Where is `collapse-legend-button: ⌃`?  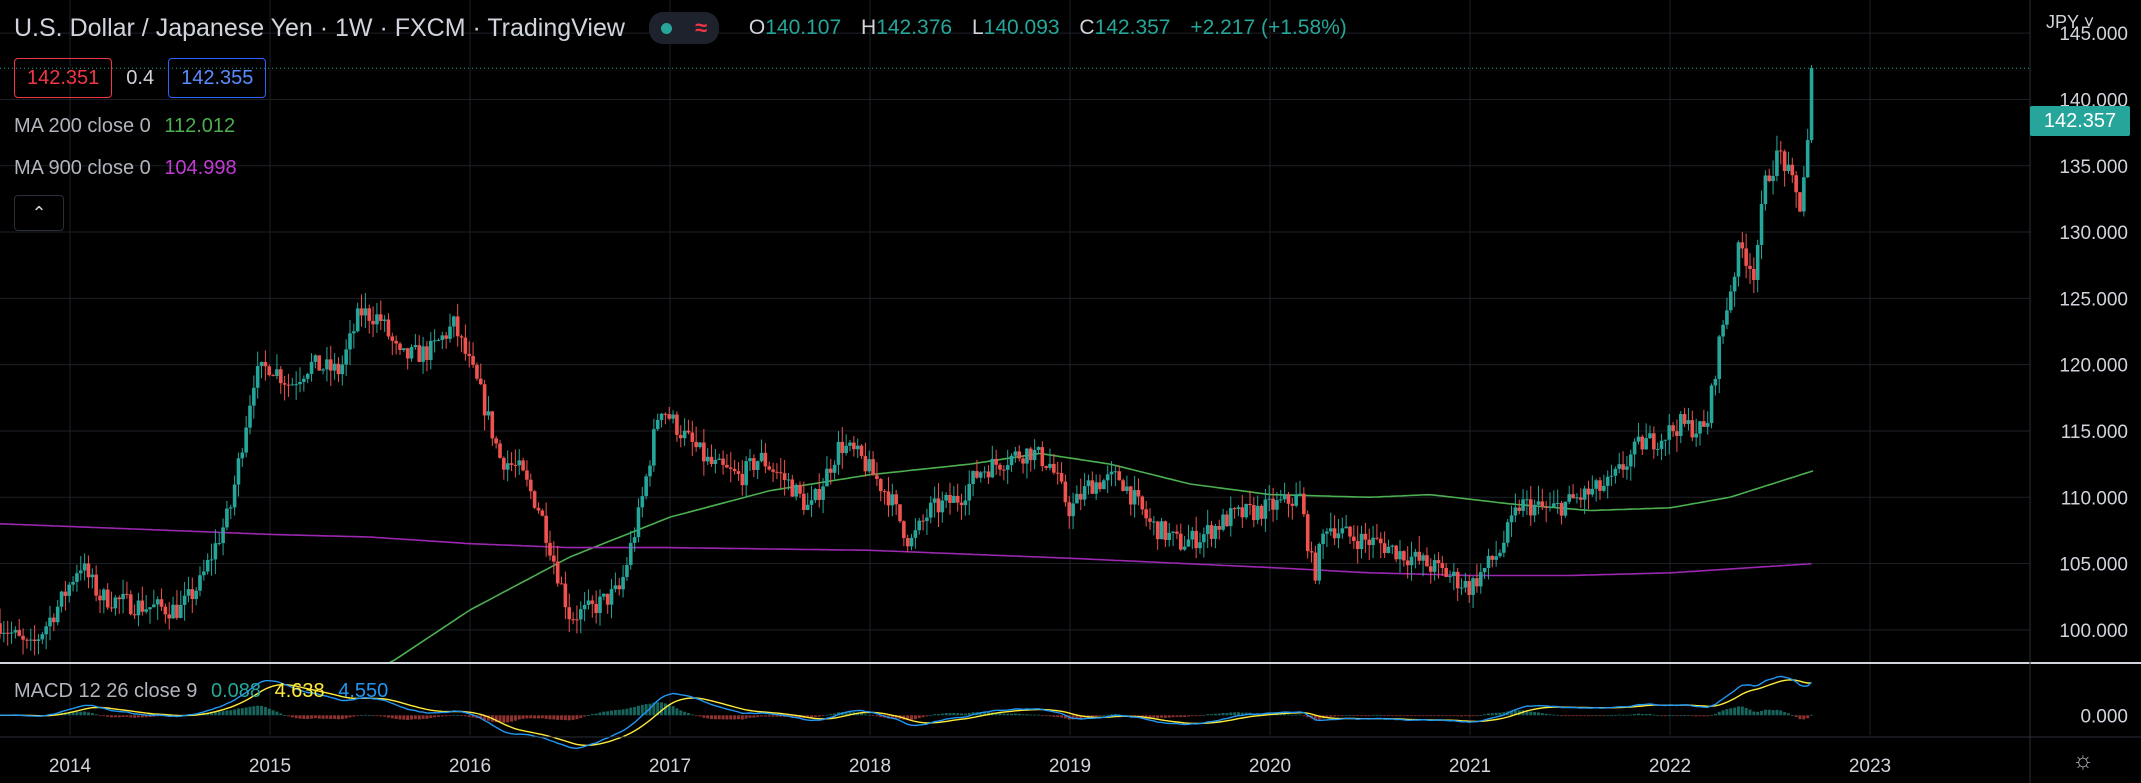 collapse-legend-button: ⌃ is located at coordinates (39, 213).